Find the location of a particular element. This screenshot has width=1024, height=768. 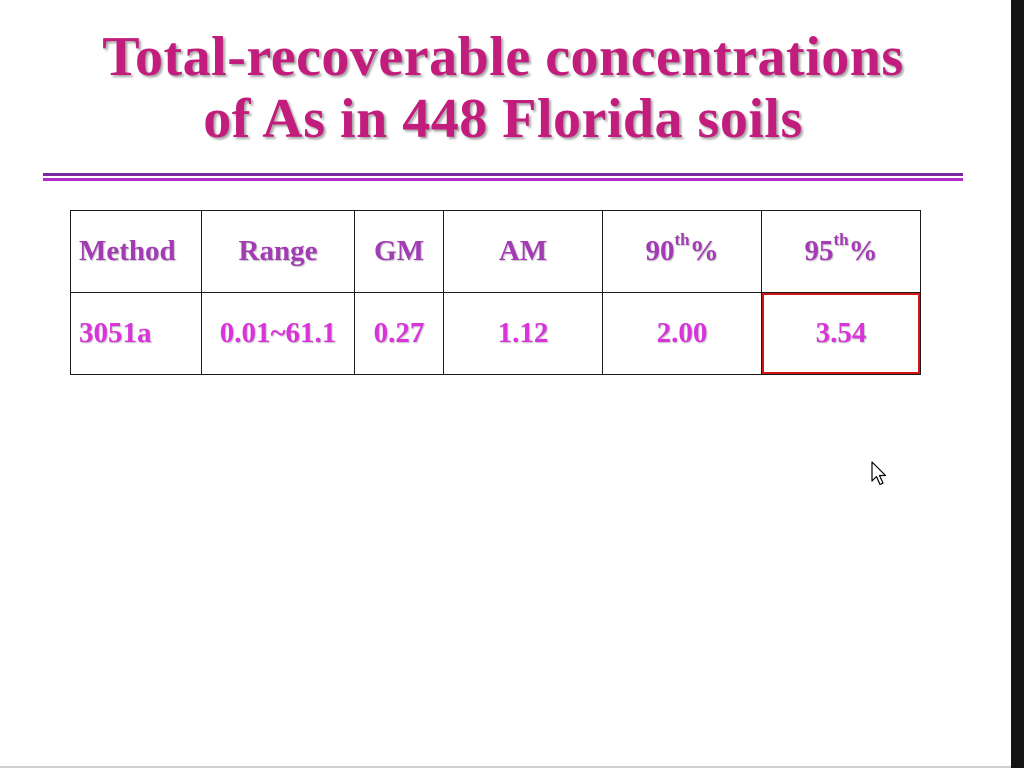

header-method: Method is located at coordinates (136, 251).